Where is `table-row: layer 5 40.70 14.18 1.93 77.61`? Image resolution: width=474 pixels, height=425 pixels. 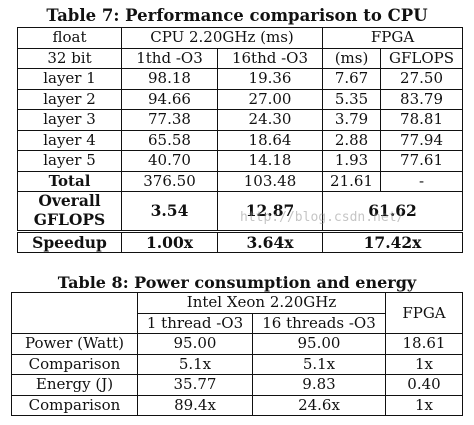 table-row: layer 5 40.70 14.18 1.93 77.61 is located at coordinates (240, 161).